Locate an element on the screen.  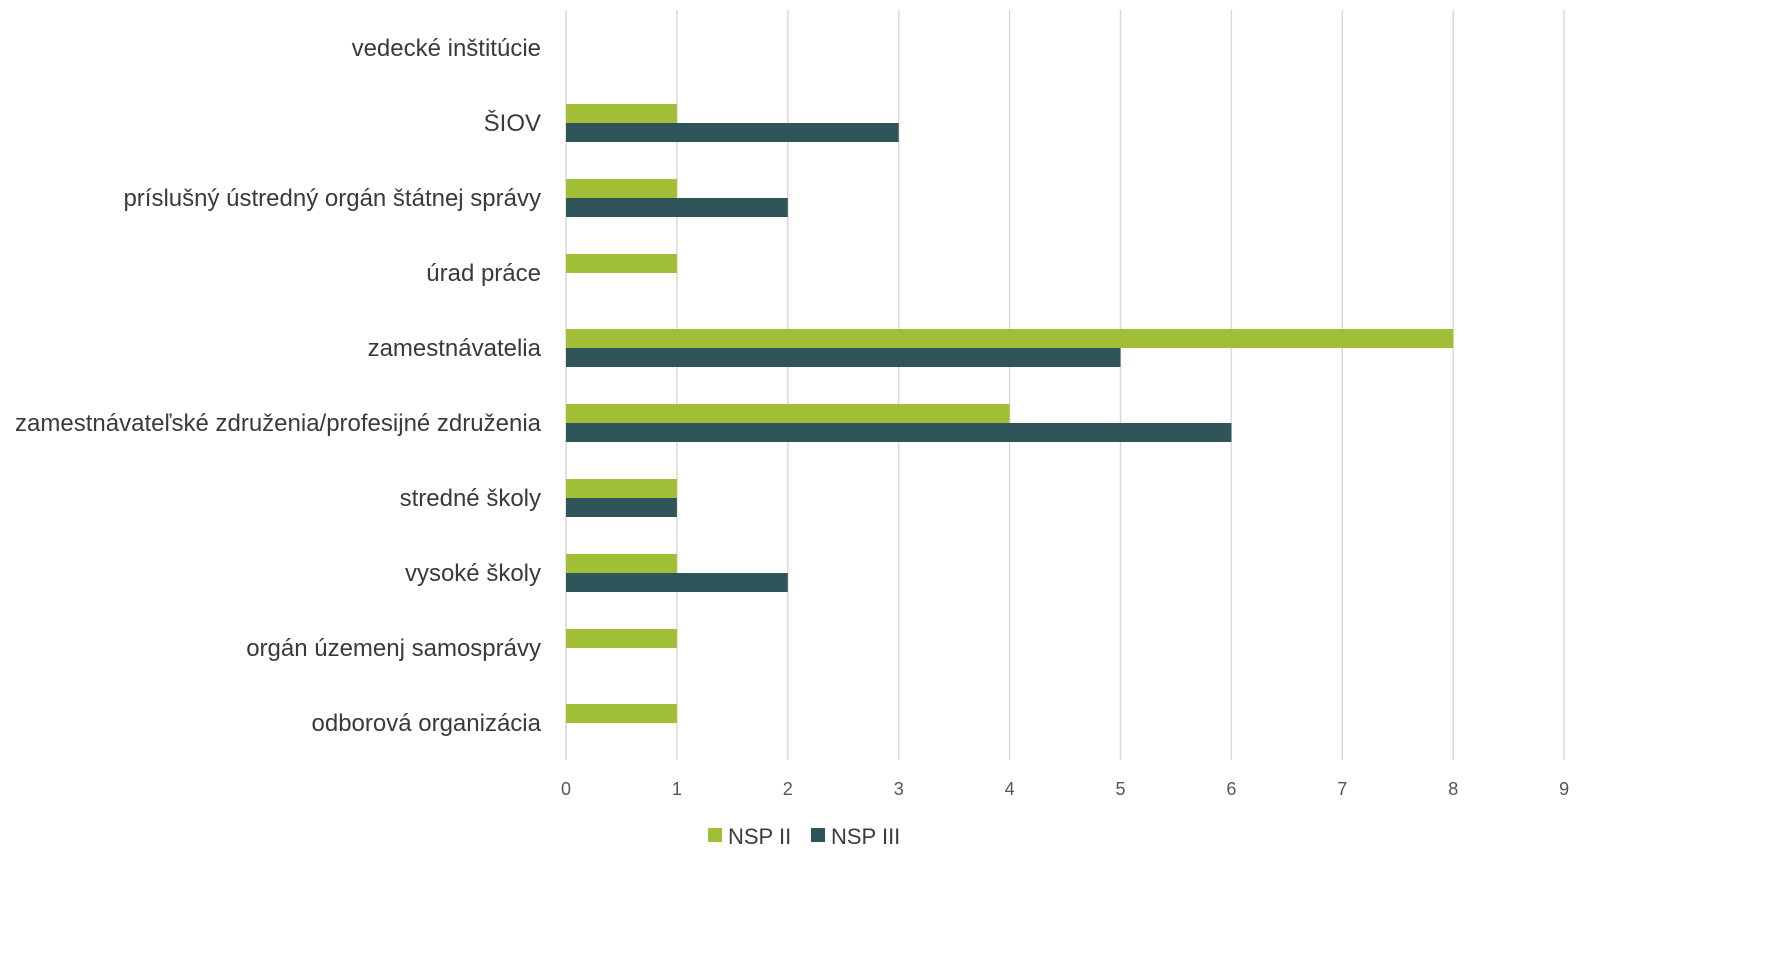
x-tick-label: 6 is located at coordinates (1231, 789).